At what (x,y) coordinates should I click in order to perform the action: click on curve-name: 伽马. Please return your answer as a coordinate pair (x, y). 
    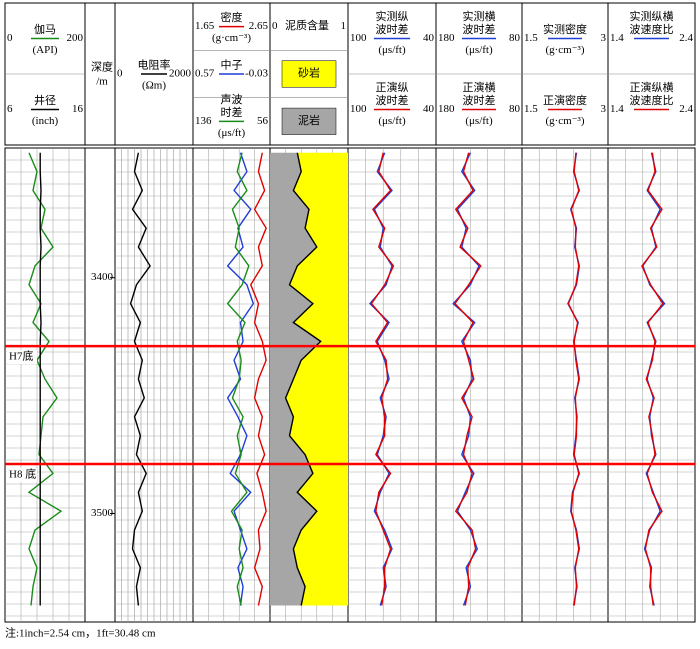
    Looking at the image, I should click on (45, 29).